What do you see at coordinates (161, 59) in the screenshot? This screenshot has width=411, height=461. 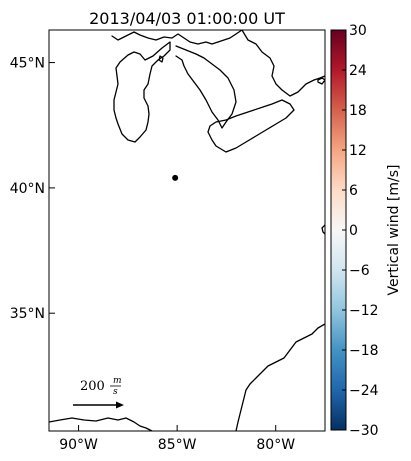 I see `lake-michigan-island` at bounding box center [161, 59].